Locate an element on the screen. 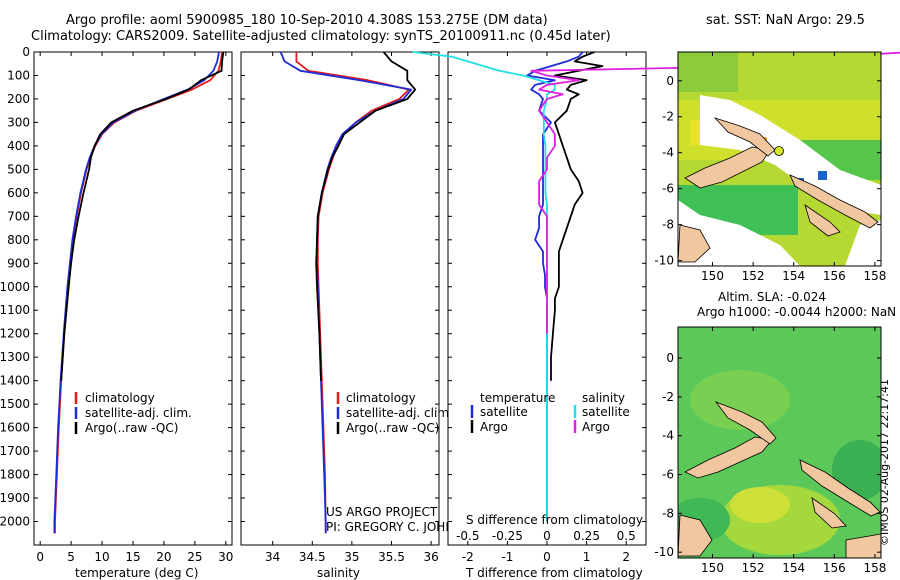 The image size is (900, 580). depth-tick-label: 1300 is located at coordinates (15, 357).